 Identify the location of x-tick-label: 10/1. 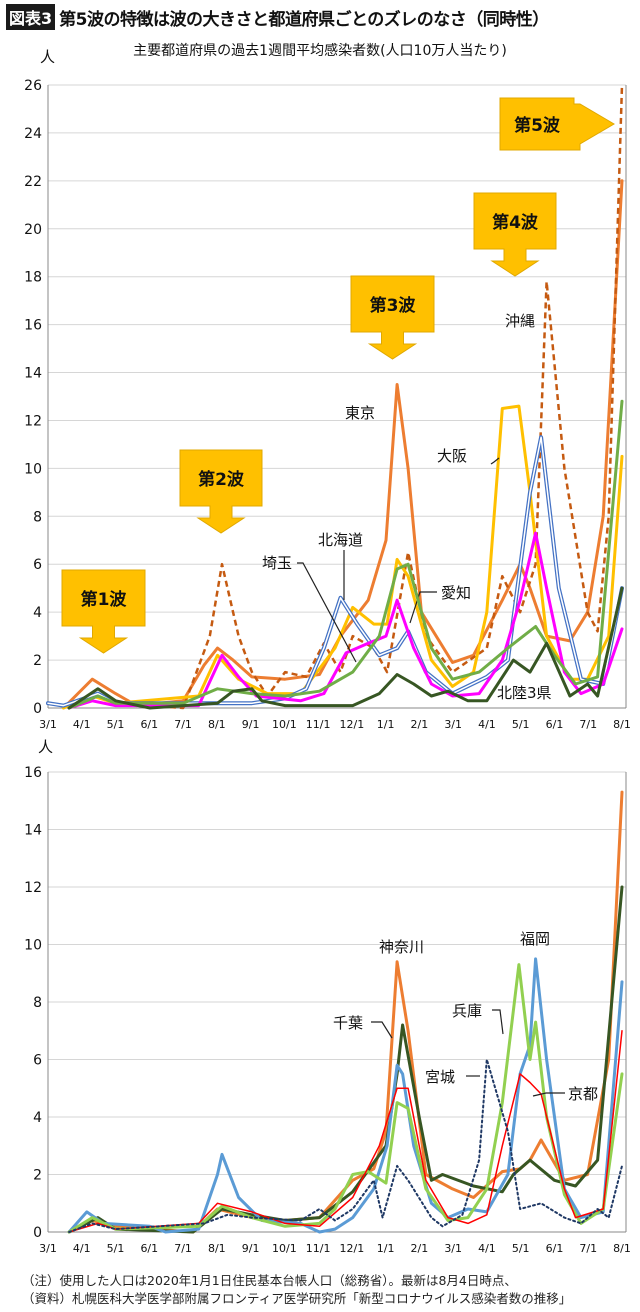
(284, 1248).